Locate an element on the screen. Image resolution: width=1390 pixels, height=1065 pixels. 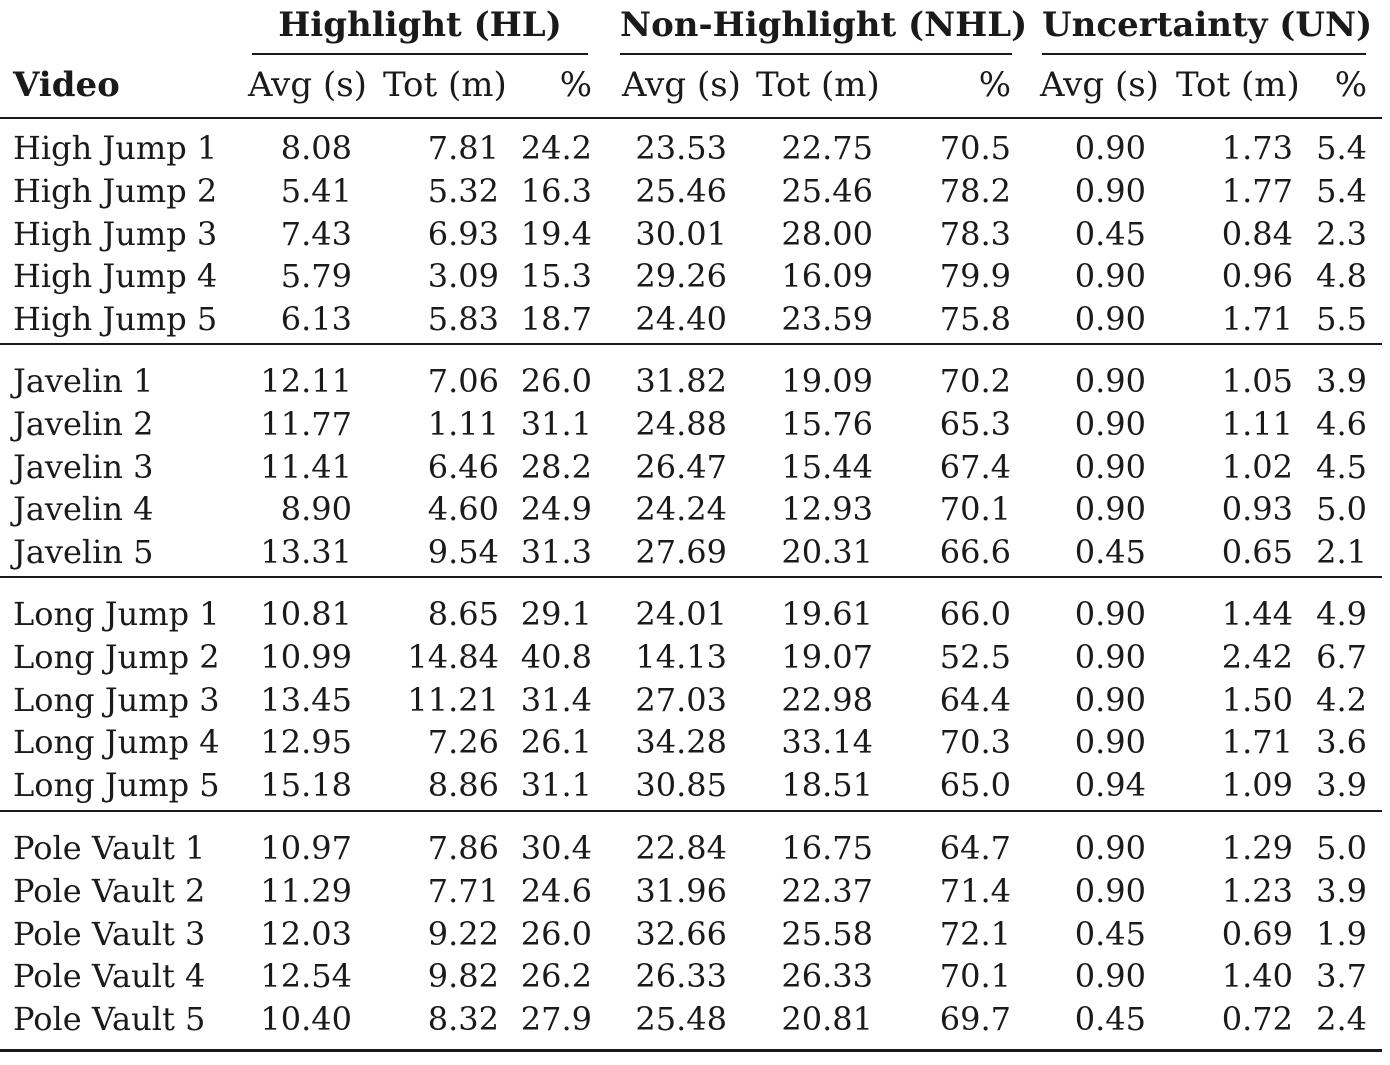
value-cell: 0.84 is located at coordinates (1257, 233).